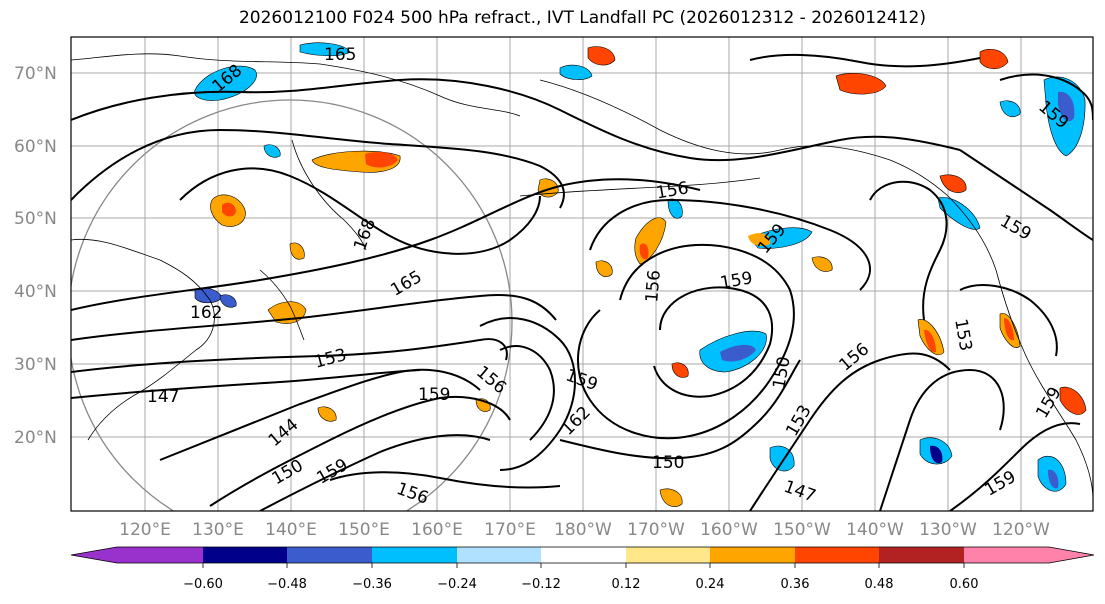 The image size is (1105, 604). I want to click on lon-label: 130°W, so click(948, 530).